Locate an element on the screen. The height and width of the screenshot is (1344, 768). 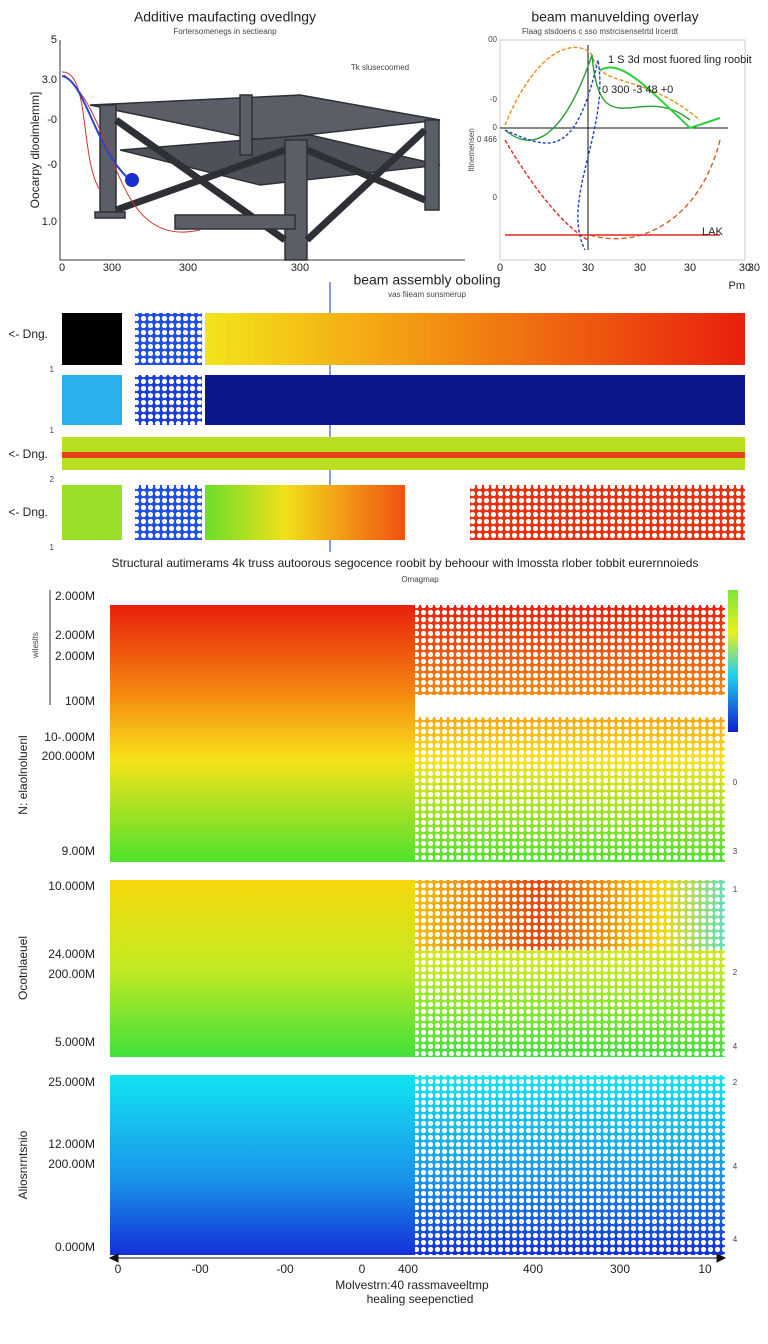
gap is located at coordinates (570, 706).